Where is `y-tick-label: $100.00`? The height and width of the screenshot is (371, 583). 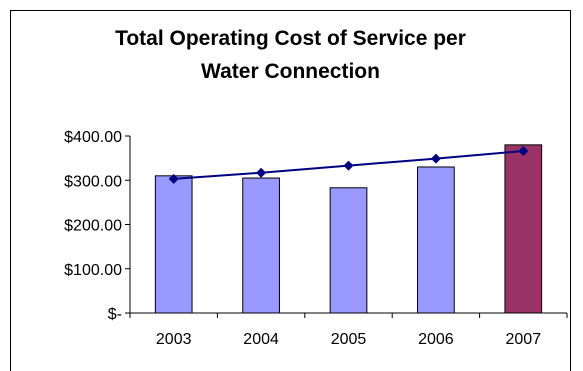 y-tick-label: $100.00 is located at coordinates (93, 270).